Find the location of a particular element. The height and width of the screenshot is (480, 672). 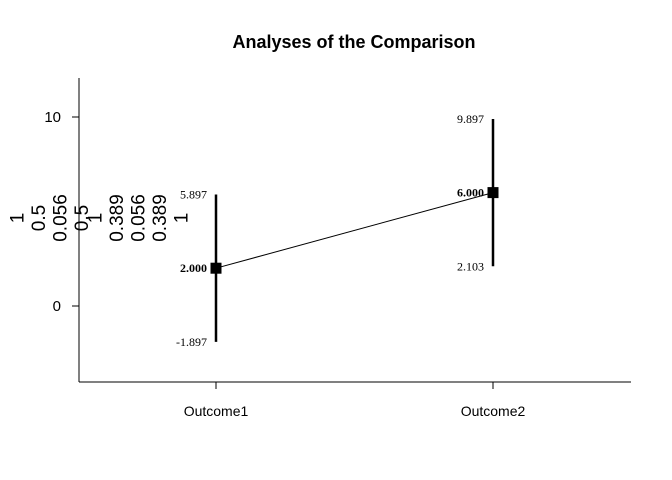

x-ticks: Outcome1 Outcome2 is located at coordinates (355, 400).